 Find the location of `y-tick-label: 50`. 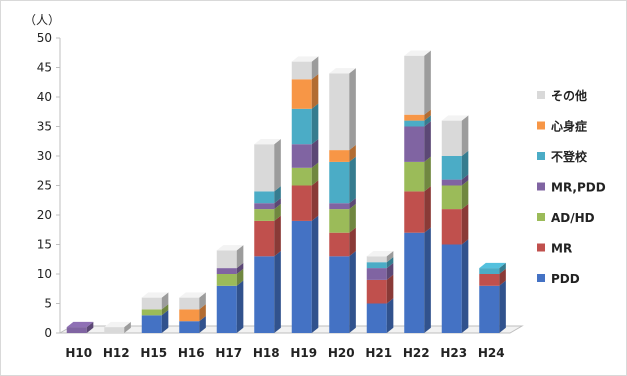

y-tick-label: 50 is located at coordinates (44, 38).